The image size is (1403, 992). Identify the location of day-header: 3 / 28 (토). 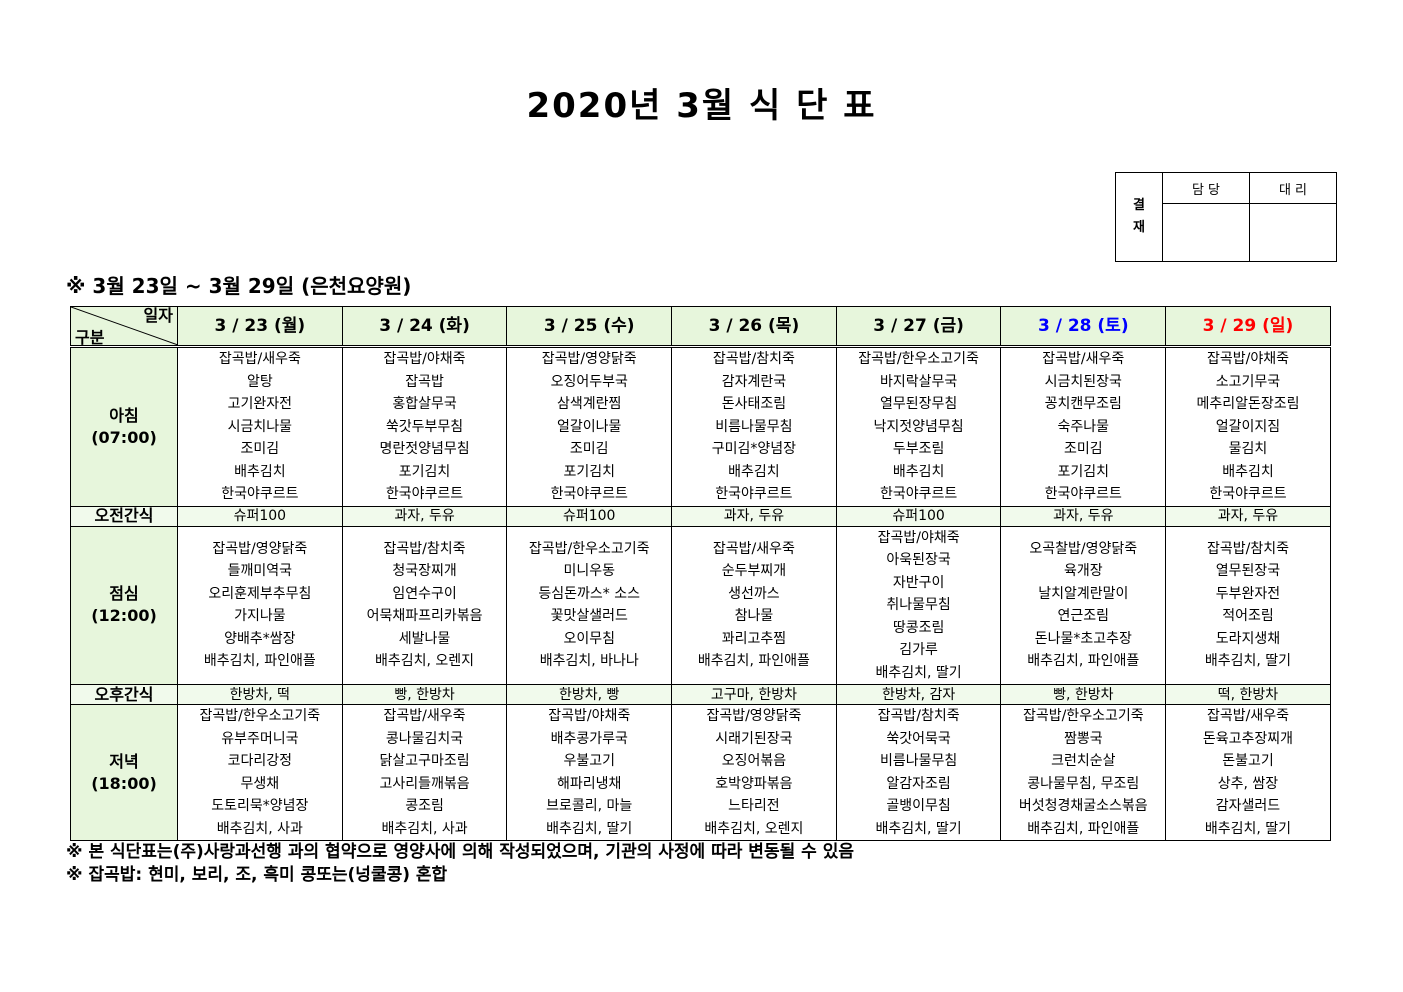
(1083, 327).